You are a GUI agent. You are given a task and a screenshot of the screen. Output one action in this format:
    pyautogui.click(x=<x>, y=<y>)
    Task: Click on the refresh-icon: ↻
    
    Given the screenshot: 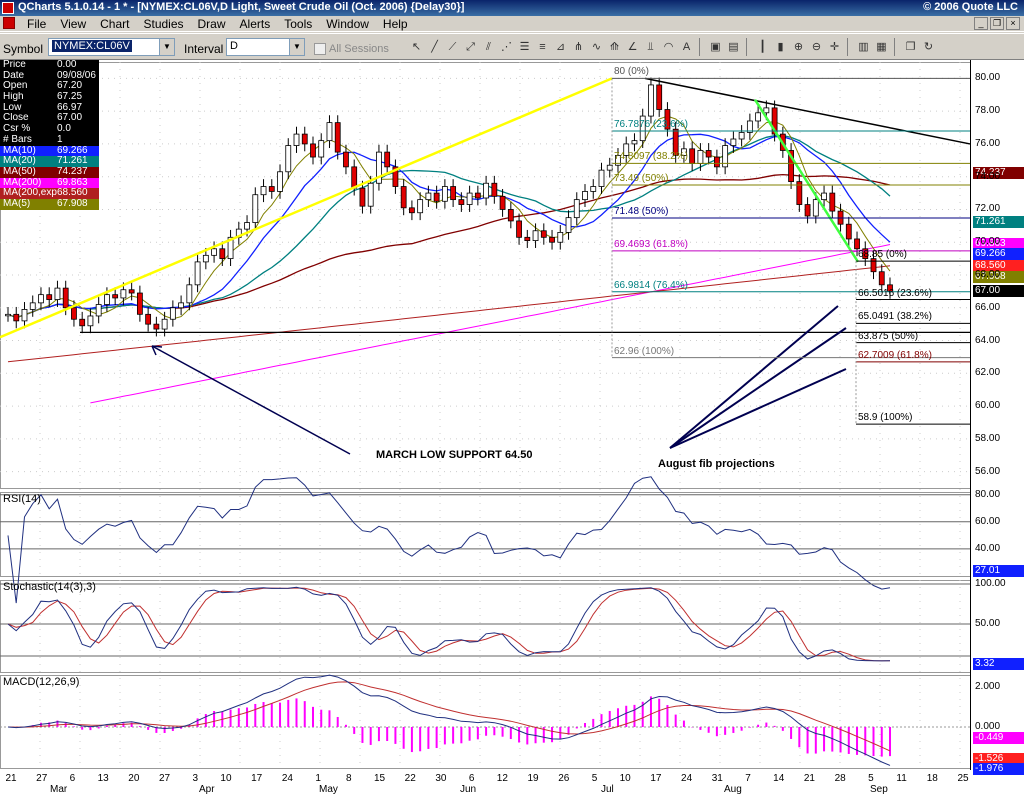 What is the action you would take?
    pyautogui.click(x=928, y=47)
    